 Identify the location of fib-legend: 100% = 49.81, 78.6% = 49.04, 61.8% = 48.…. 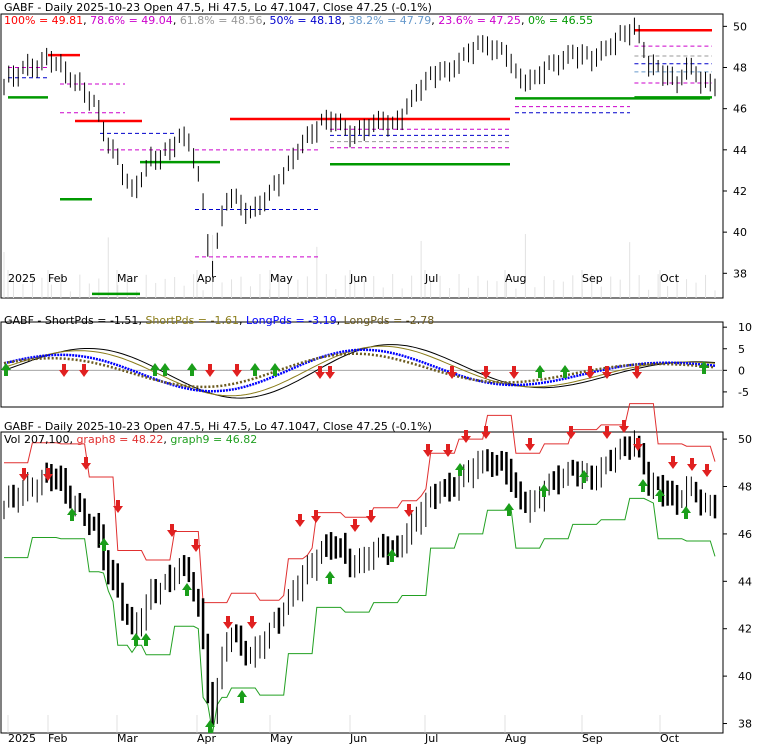
(298, 20).